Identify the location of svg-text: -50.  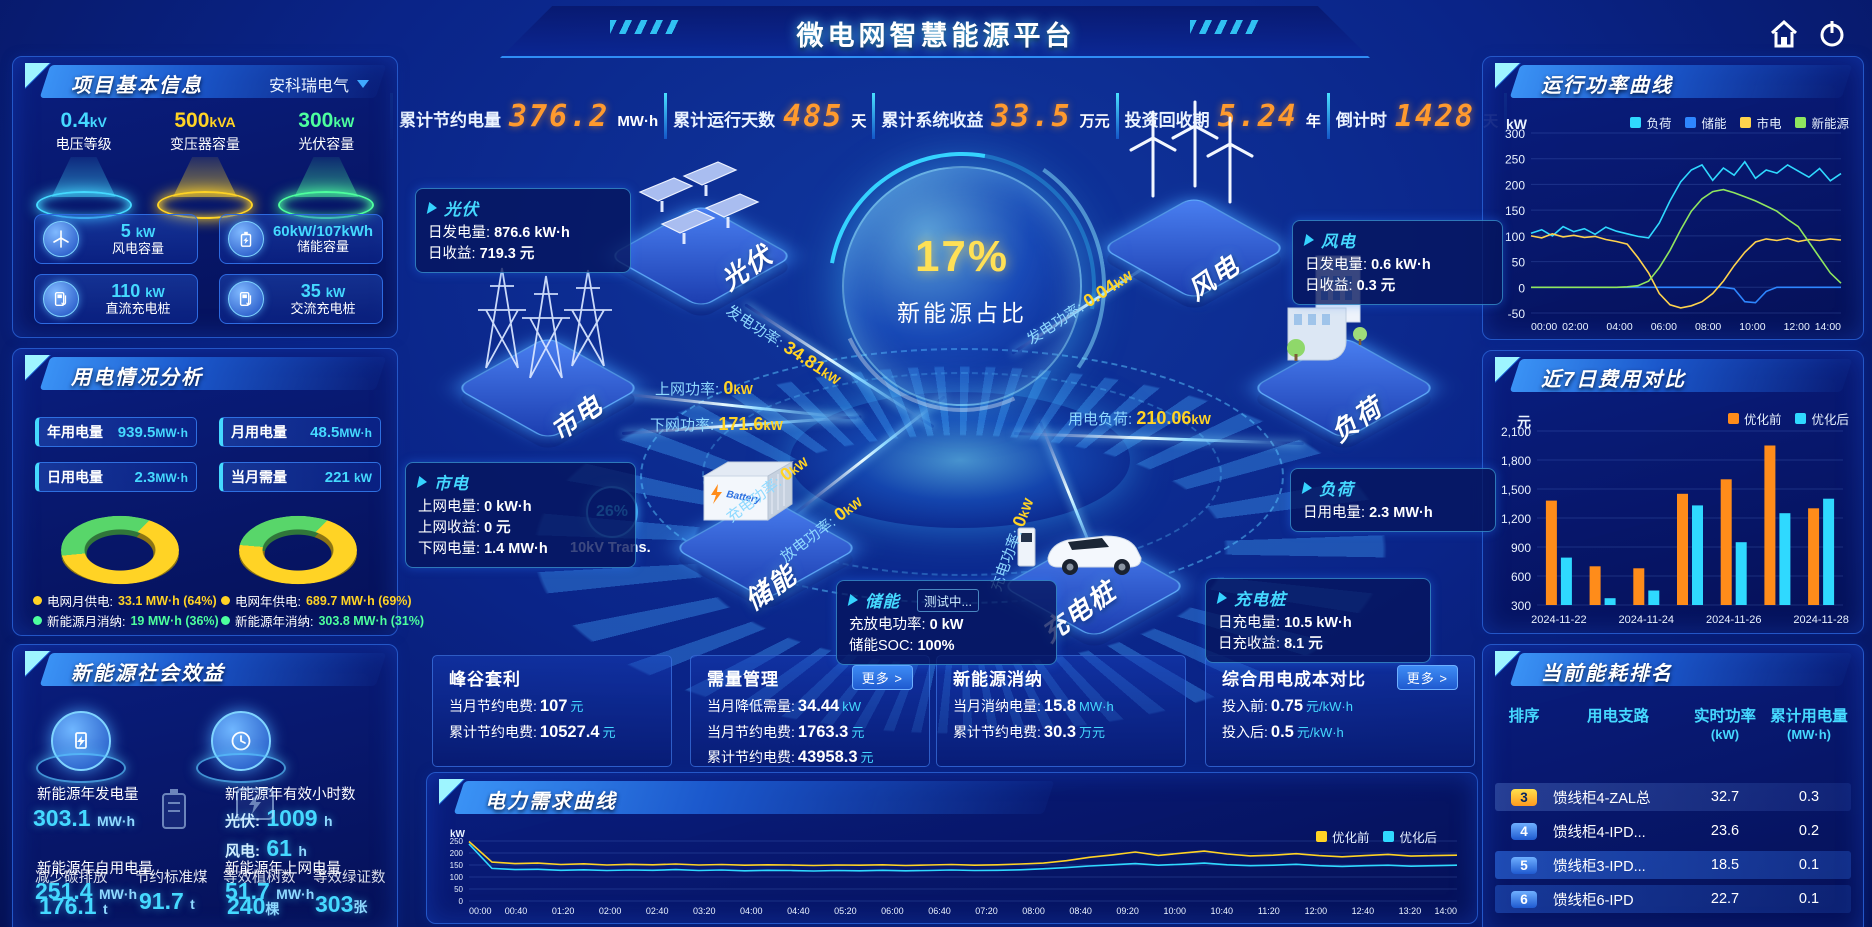
(1517, 314).